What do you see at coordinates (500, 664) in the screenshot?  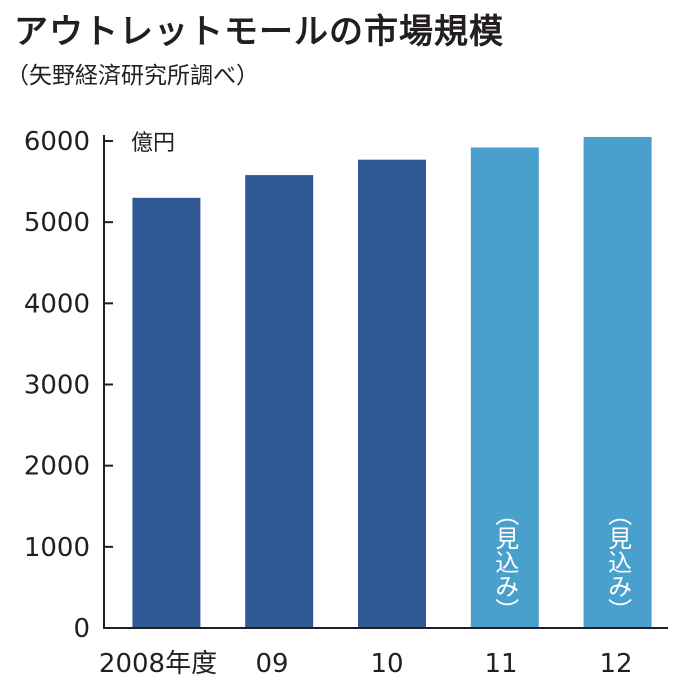 I see `x-tick-label: 11` at bounding box center [500, 664].